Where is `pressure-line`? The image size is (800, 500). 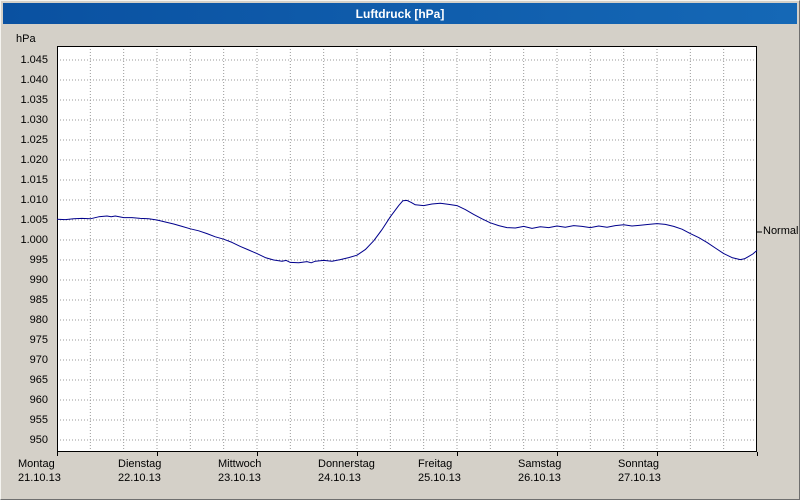
pressure-line is located at coordinates (407, 231).